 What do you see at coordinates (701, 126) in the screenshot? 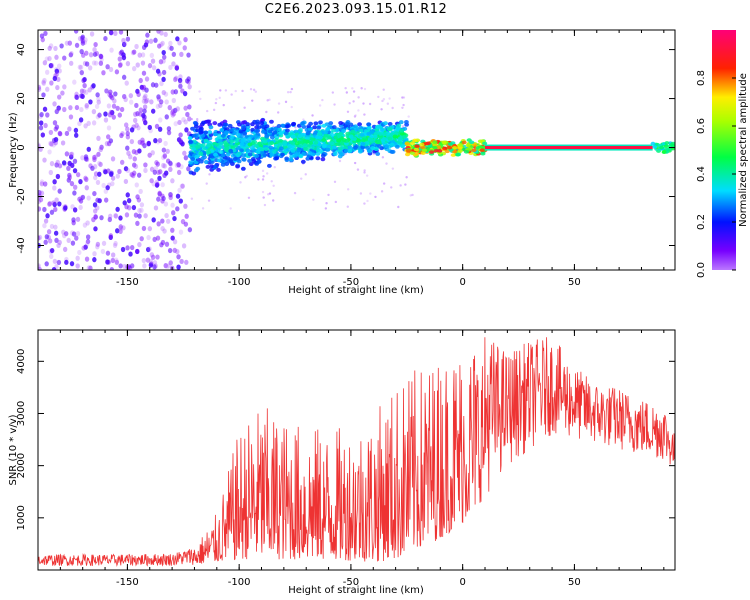
I see `colorbar-tick-label: 0.6` at bounding box center [701, 126].